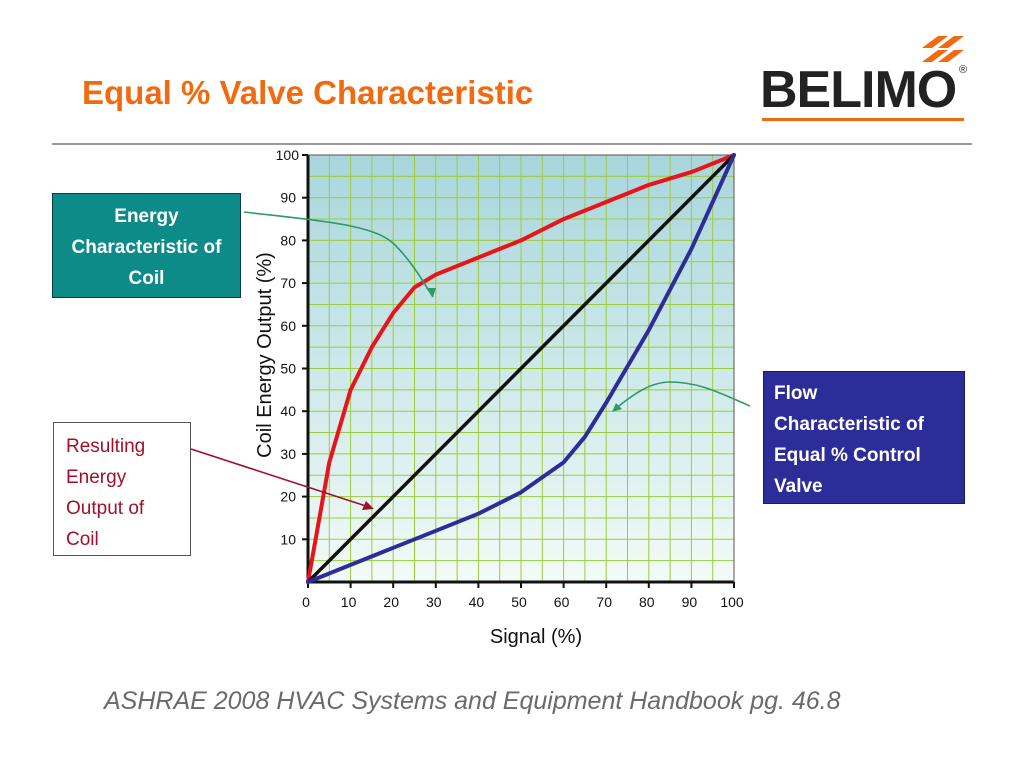 The image size is (1024, 768). Describe the element at coordinates (288, 240) in the screenshot. I see `y-tick-label: 80` at that location.